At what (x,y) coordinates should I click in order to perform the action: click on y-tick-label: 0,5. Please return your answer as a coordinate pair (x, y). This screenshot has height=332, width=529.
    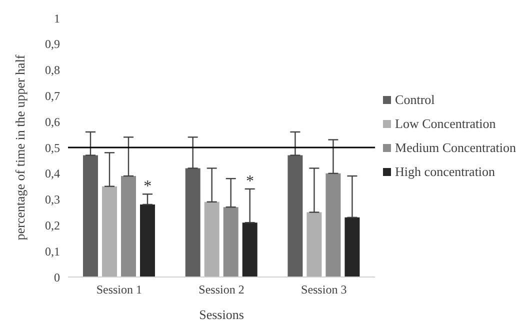
    Looking at the image, I should click on (52, 147).